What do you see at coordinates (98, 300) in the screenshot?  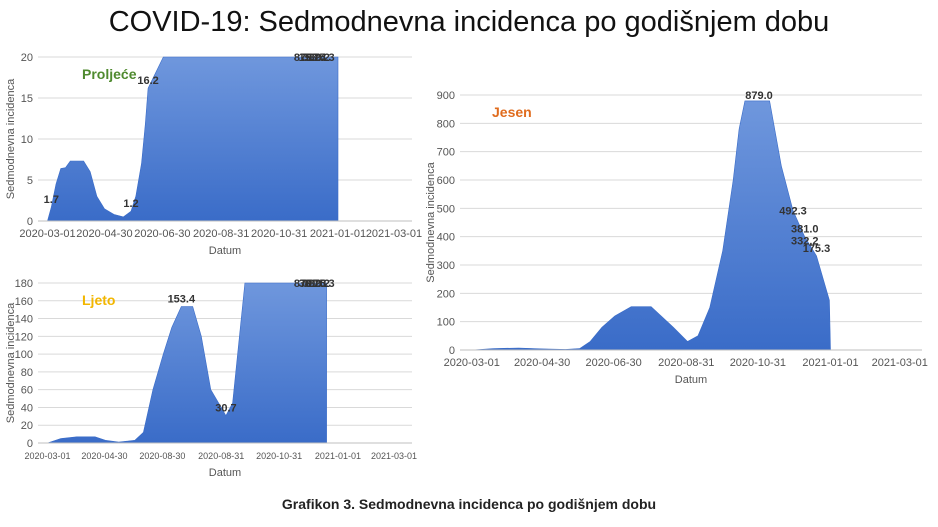 I see `season-label: Ljeto` at bounding box center [98, 300].